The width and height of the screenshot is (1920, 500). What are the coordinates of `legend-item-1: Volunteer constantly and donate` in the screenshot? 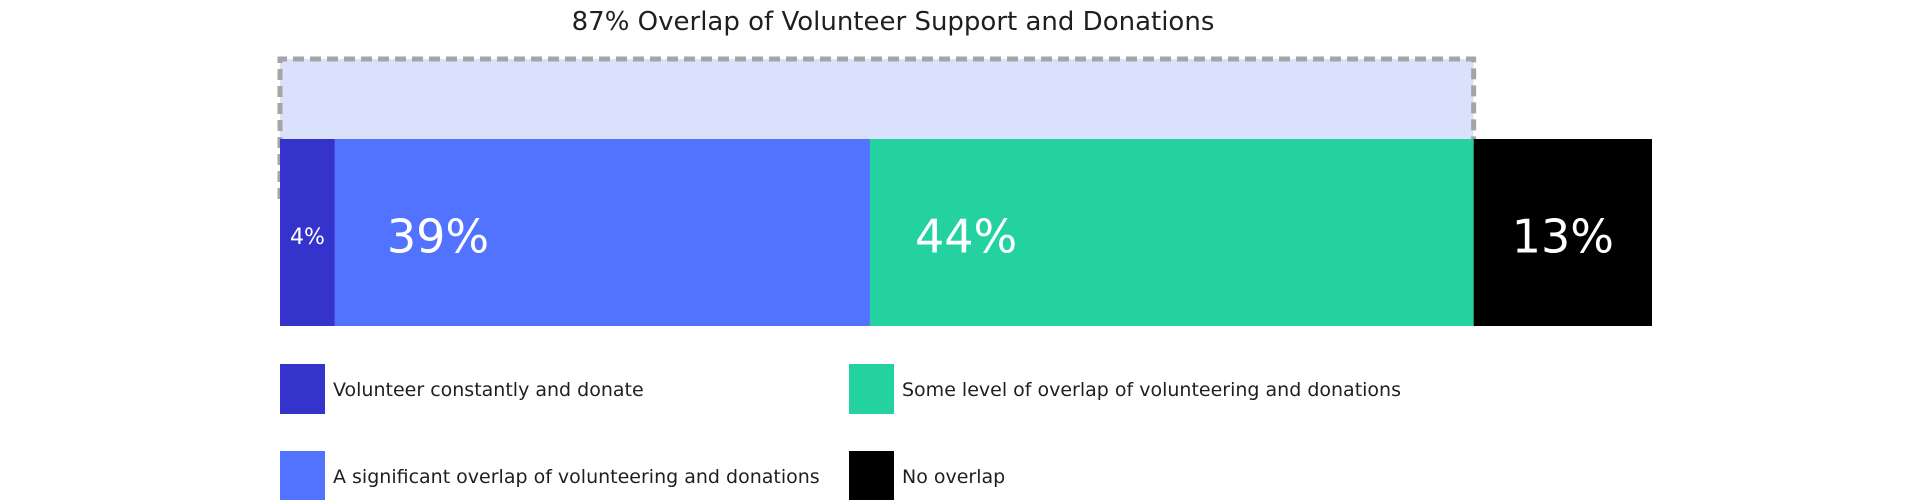 It's located at (462, 389).